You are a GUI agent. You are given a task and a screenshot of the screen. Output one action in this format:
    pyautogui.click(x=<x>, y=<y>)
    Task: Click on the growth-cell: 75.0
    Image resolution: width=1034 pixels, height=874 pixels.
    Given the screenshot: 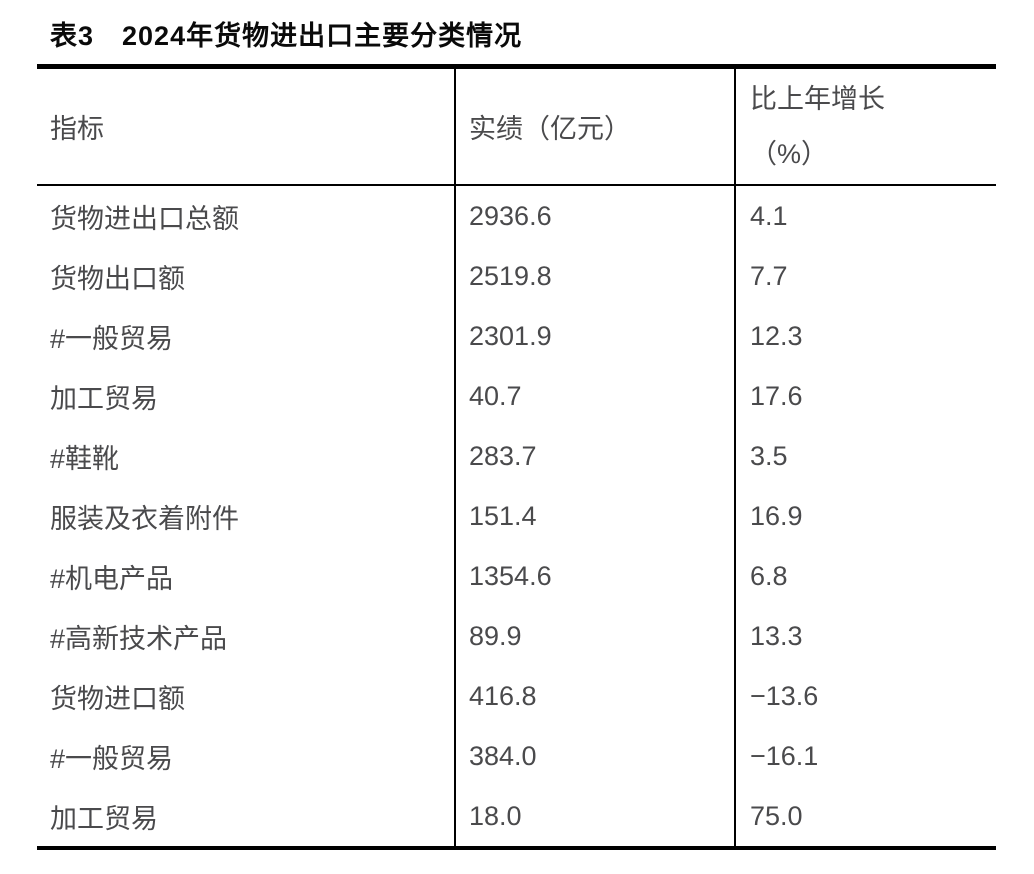 What is the action you would take?
    pyautogui.click(x=865, y=816)
    